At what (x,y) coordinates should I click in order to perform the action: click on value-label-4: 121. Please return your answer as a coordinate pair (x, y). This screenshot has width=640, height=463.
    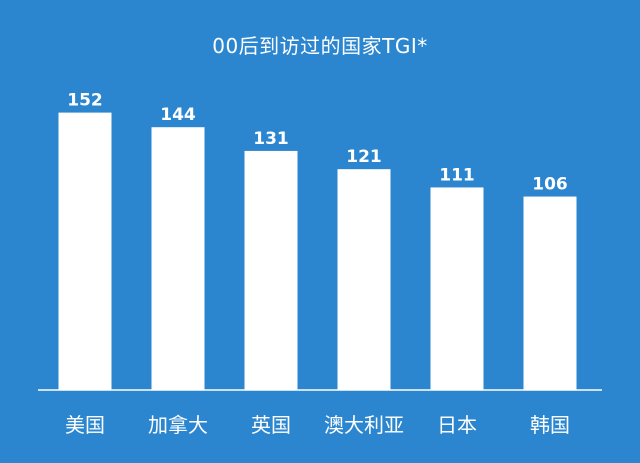
    Looking at the image, I should click on (364, 157).